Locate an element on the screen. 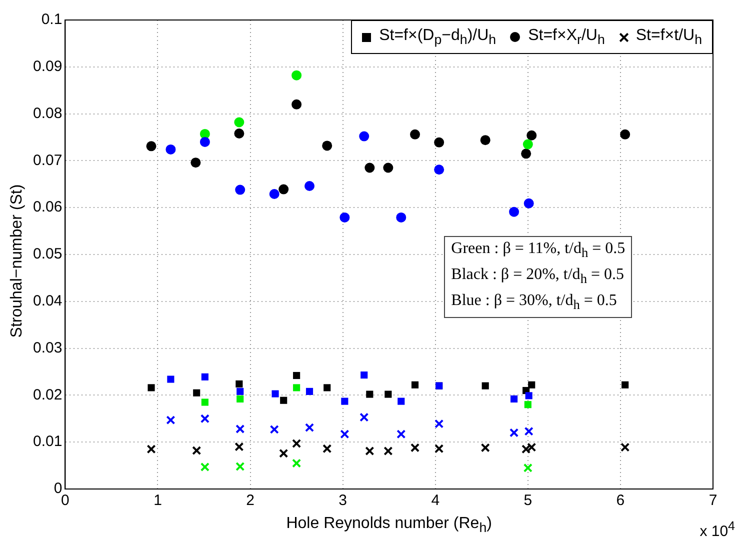 This screenshot has height=548, width=737. x-tick-label: 3 is located at coordinates (342, 501).